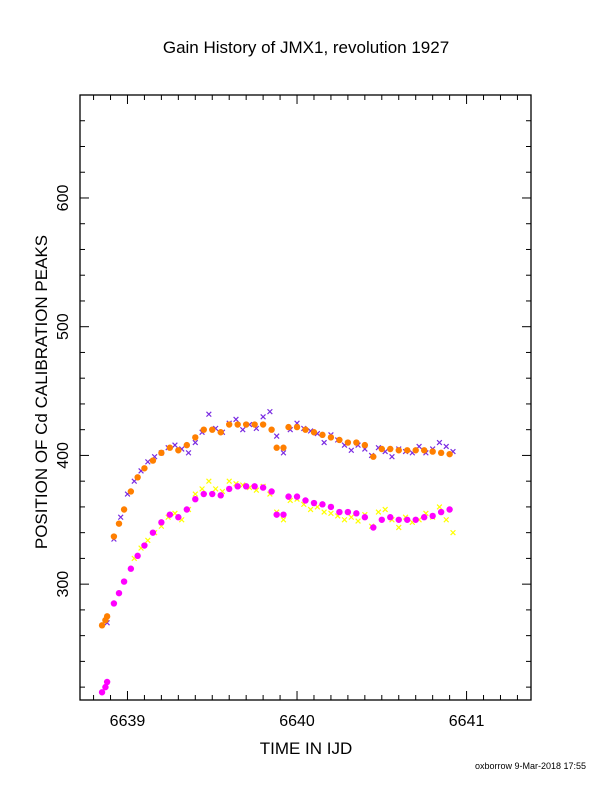 The image size is (612, 792). Describe the element at coordinates (63, 326) in the screenshot. I see `y-tick-label: 500` at that location.